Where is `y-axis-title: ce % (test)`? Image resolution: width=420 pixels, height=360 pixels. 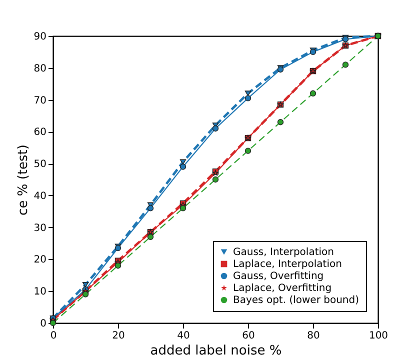 y-axis-title: ce % (test) is located at coordinates (23, 180).